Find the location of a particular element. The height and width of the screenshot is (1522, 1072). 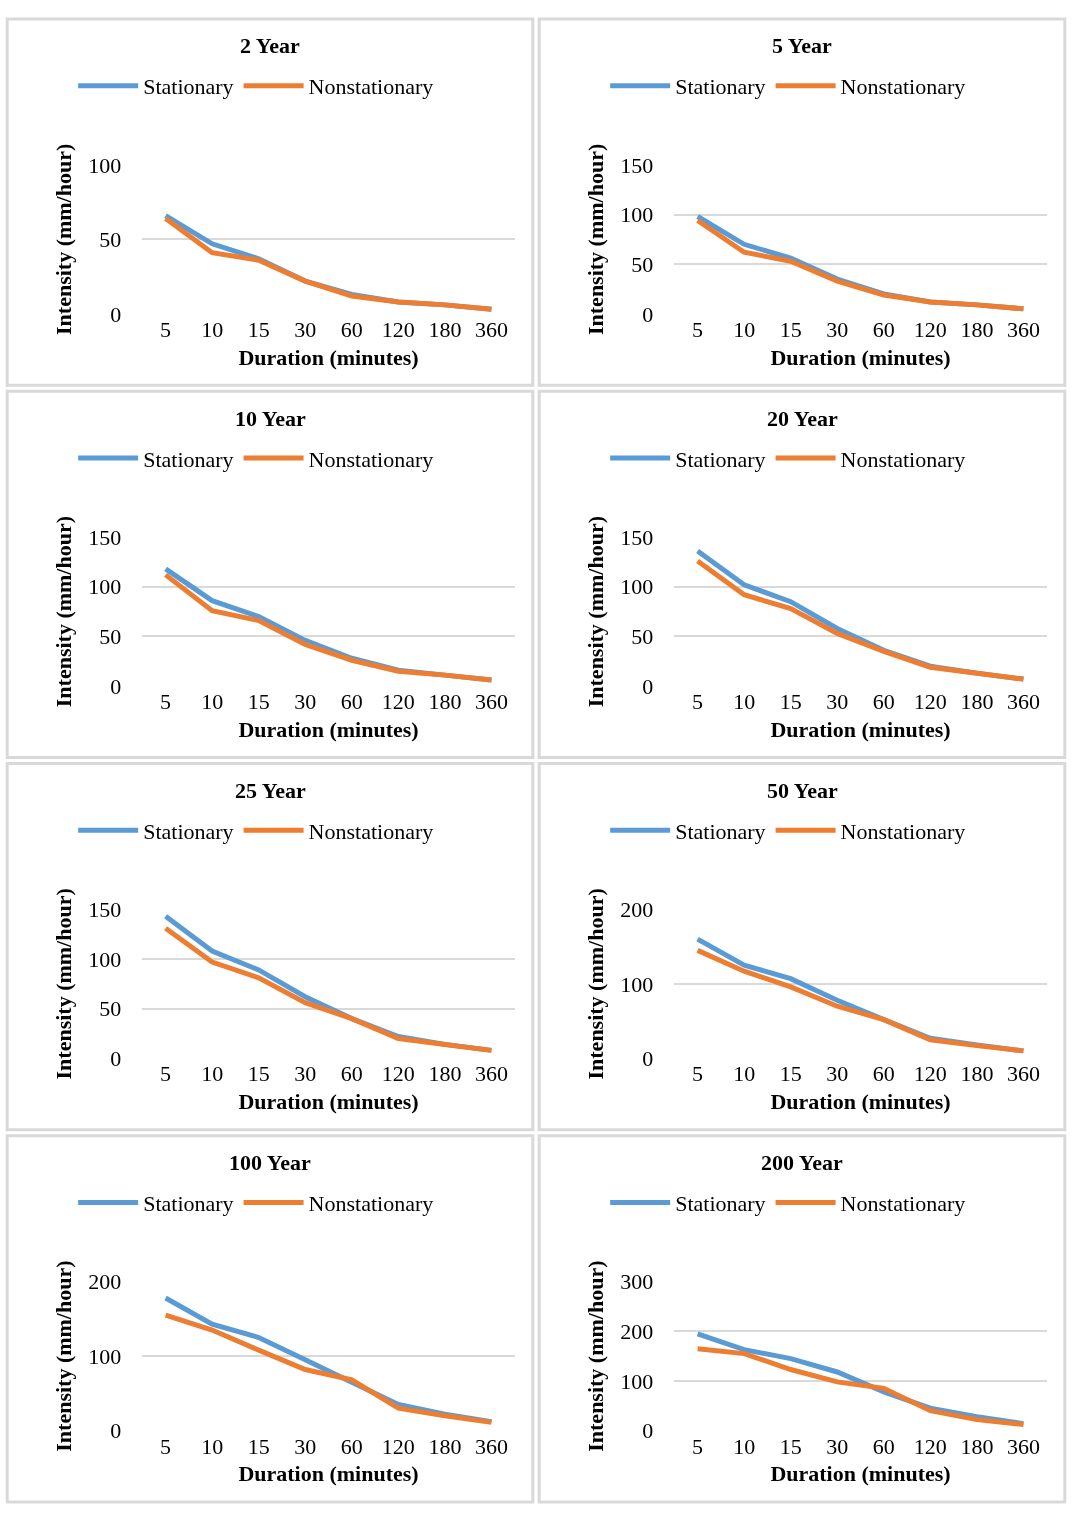

chart-title: 2 Year is located at coordinates (270, 45).